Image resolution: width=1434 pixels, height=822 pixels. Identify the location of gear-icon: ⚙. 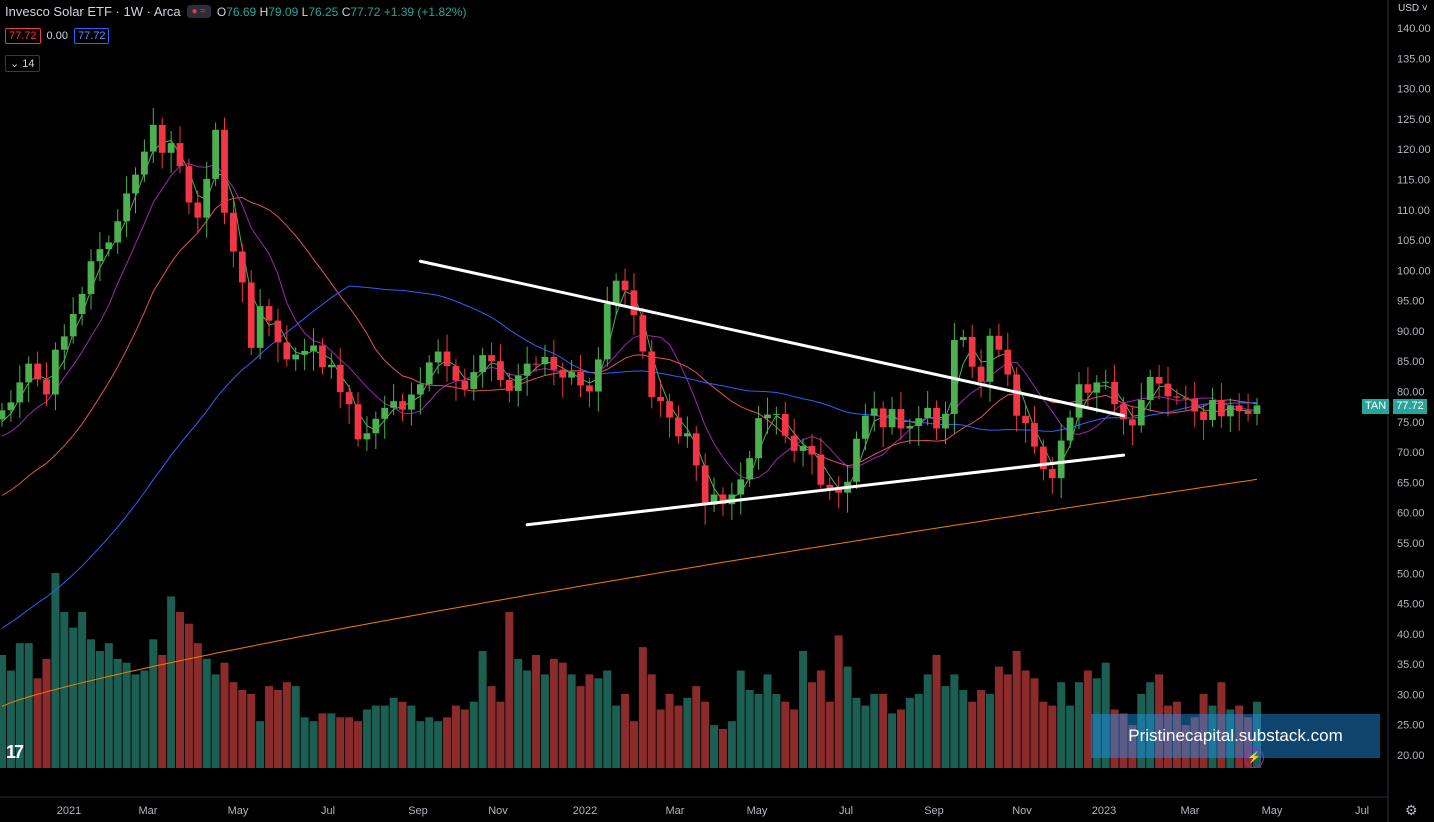
(1411, 810).